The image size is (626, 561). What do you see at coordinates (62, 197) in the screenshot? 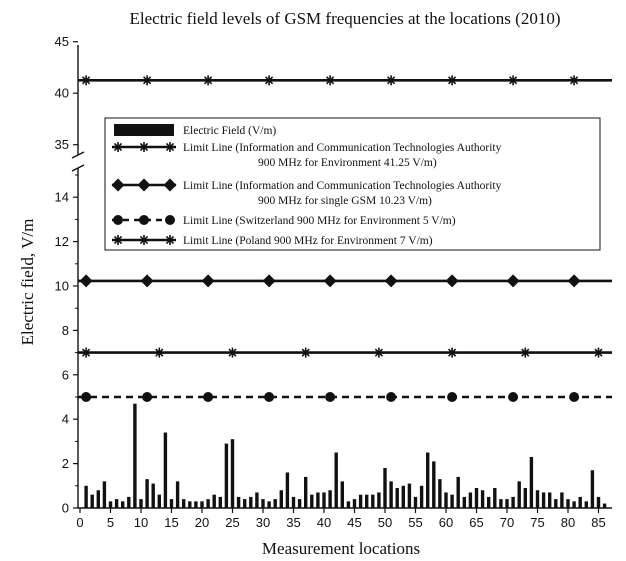
I see `y-tick-label: 14` at bounding box center [62, 197].